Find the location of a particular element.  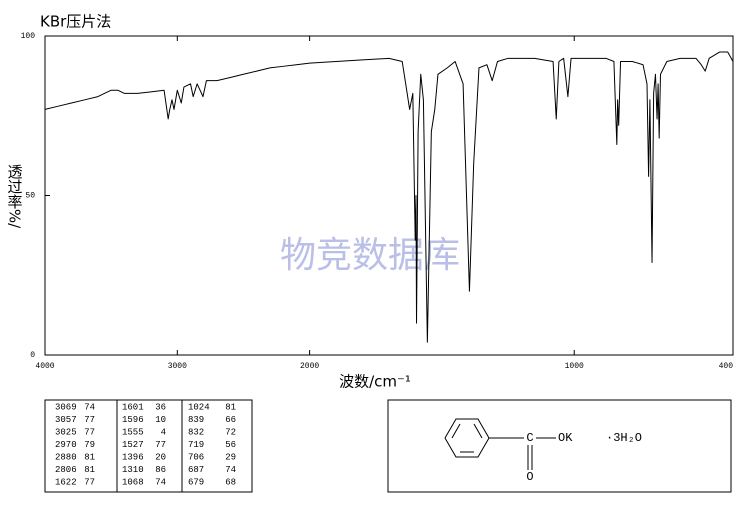

peak-transmittance: 79 is located at coordinates (89, 445).